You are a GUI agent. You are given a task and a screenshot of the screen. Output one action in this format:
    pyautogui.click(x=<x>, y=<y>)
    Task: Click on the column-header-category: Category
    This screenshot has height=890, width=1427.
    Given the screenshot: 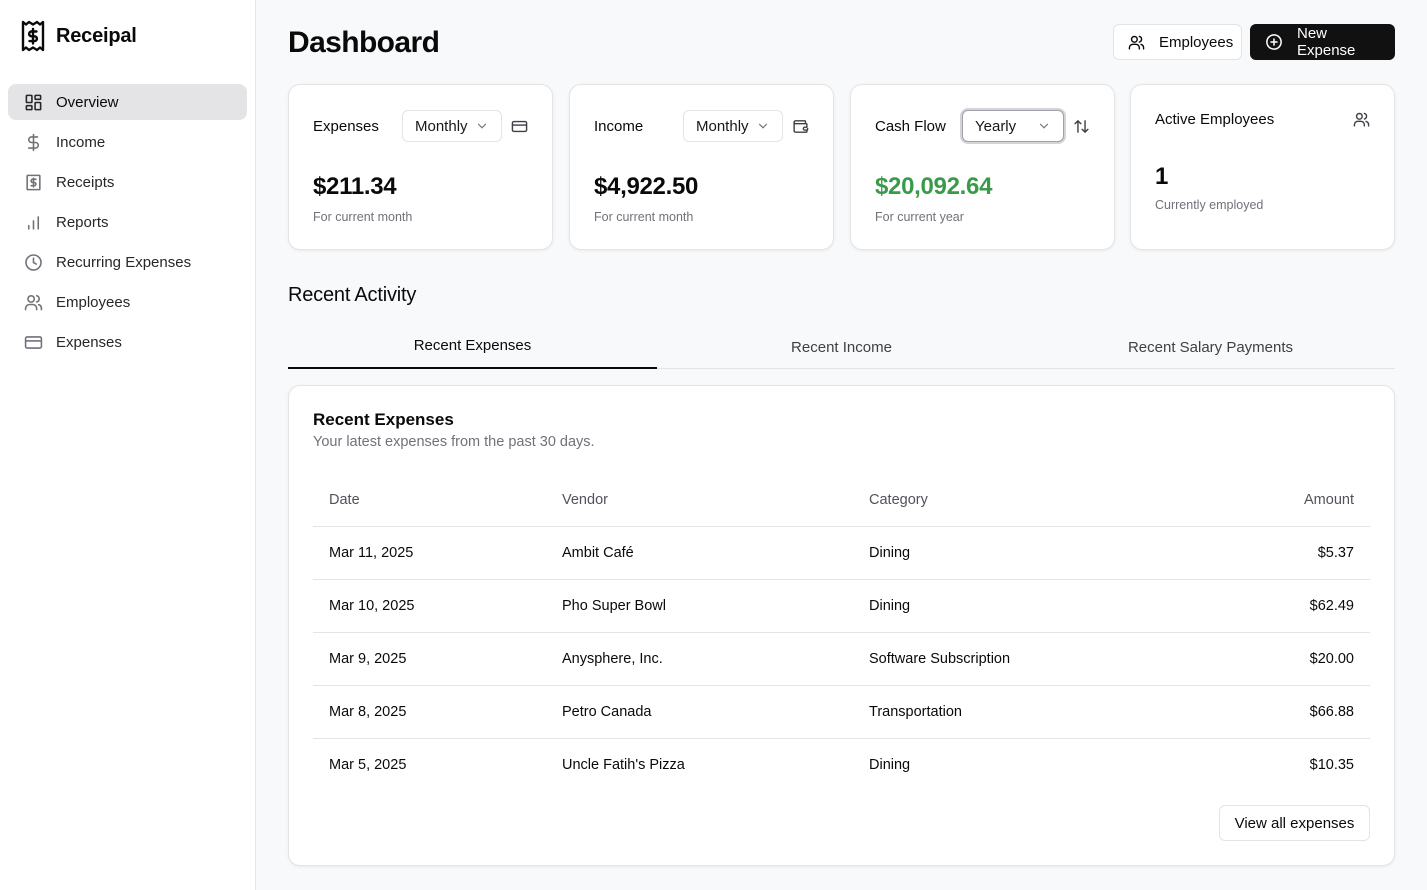 What is the action you would take?
    pyautogui.click(x=1003, y=500)
    